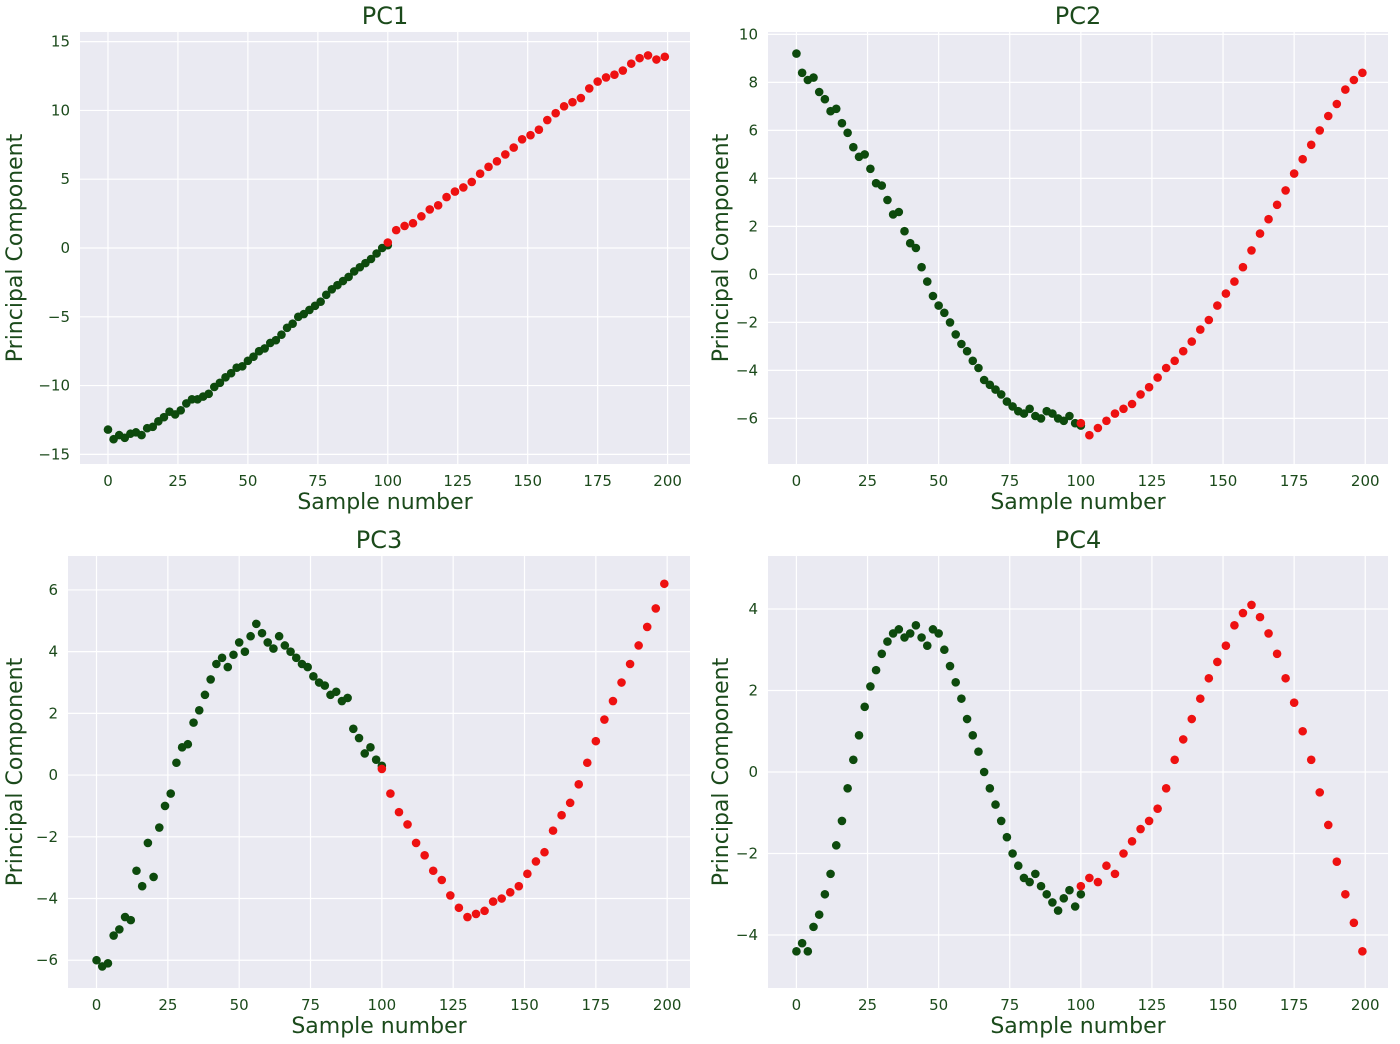  I want to click on x-tick-label: 50, so click(247, 481).